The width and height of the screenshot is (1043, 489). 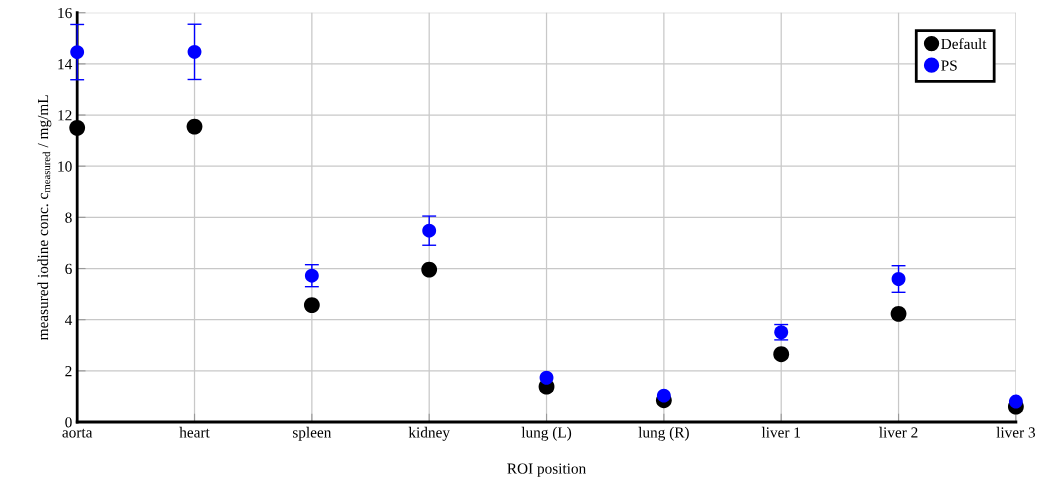 I want to click on y-tick-label: 10, so click(x=65, y=166).